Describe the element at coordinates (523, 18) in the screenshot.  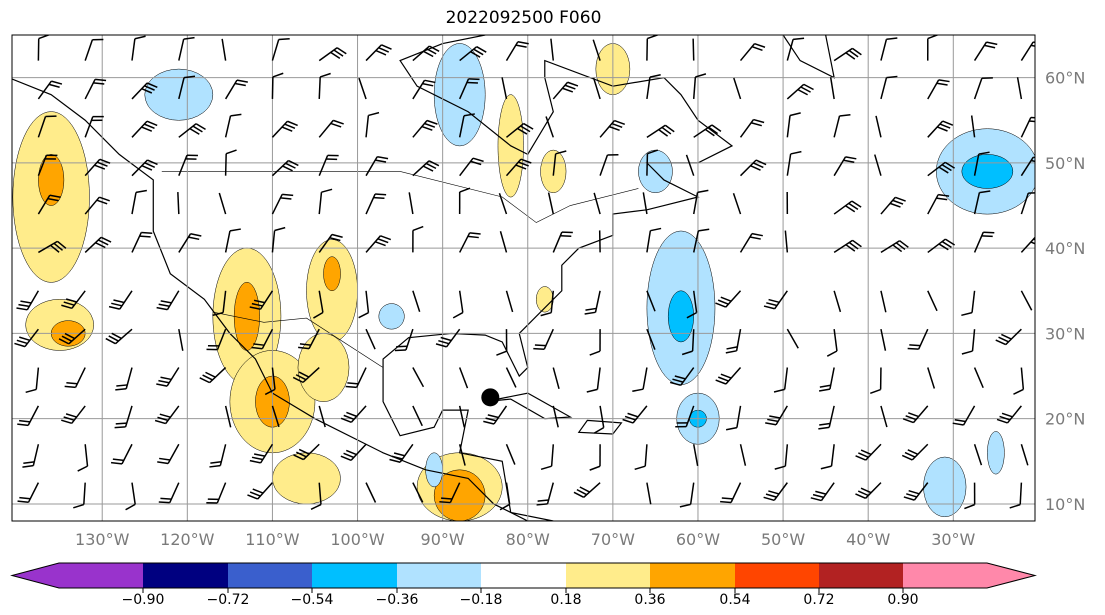
I see `map-title: 2022092500 F060` at that location.